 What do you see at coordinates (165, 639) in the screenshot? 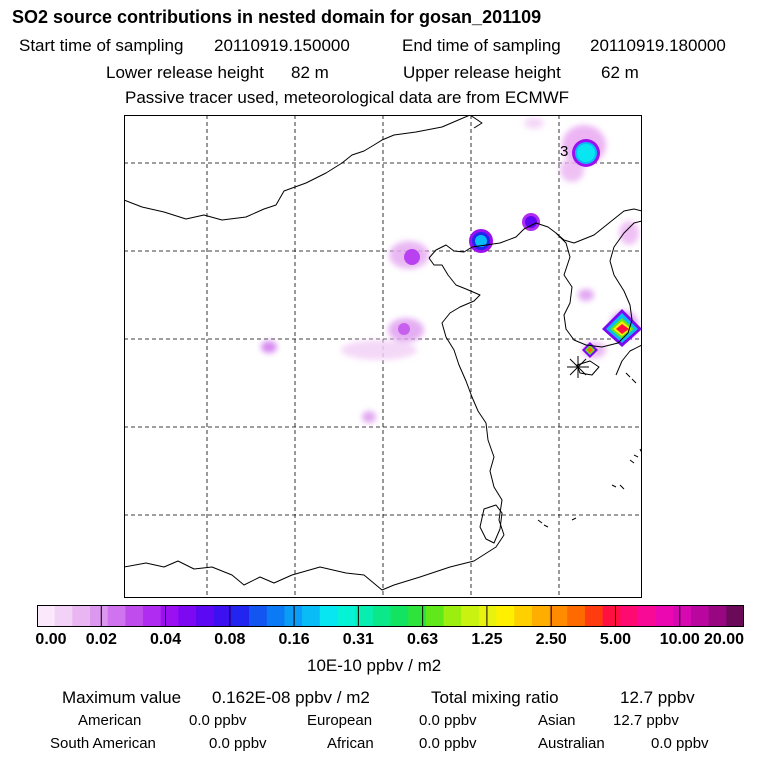
I see `colorbar-tick-label: 0.04` at bounding box center [165, 639].